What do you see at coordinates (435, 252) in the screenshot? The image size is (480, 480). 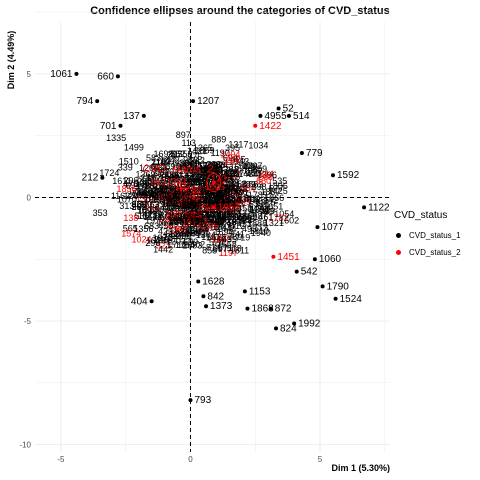 I see `legend-label-cvd-status-2: CVD_status_2` at bounding box center [435, 252].